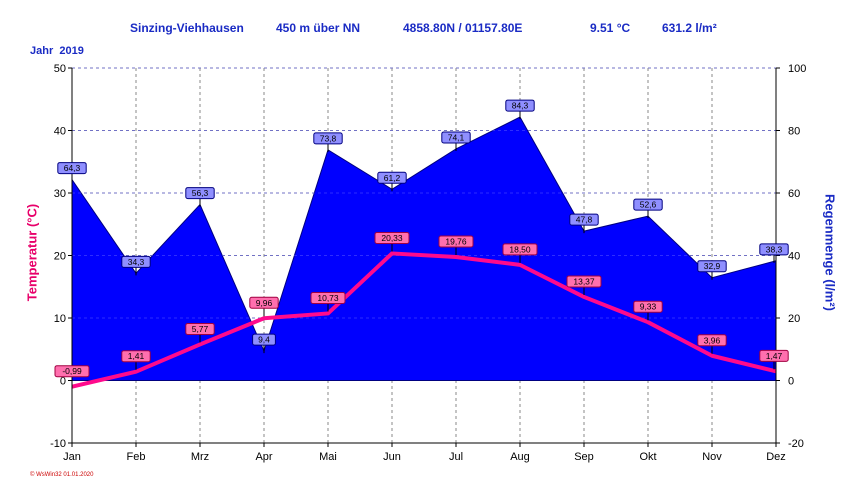 This screenshot has height=498, width=850. I want to click on label-text: 64,3, so click(72, 168).